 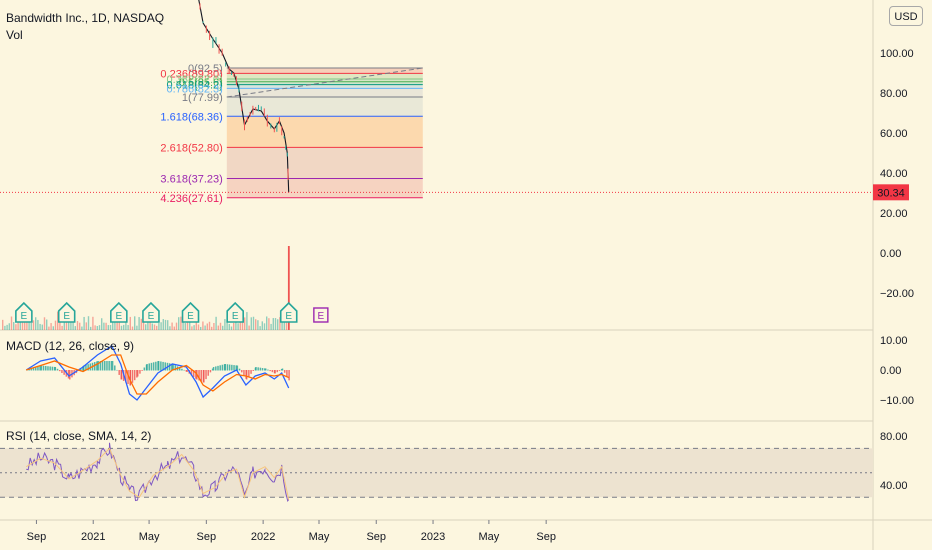 I want to click on price-tick-label: 80.00, so click(x=894, y=94).